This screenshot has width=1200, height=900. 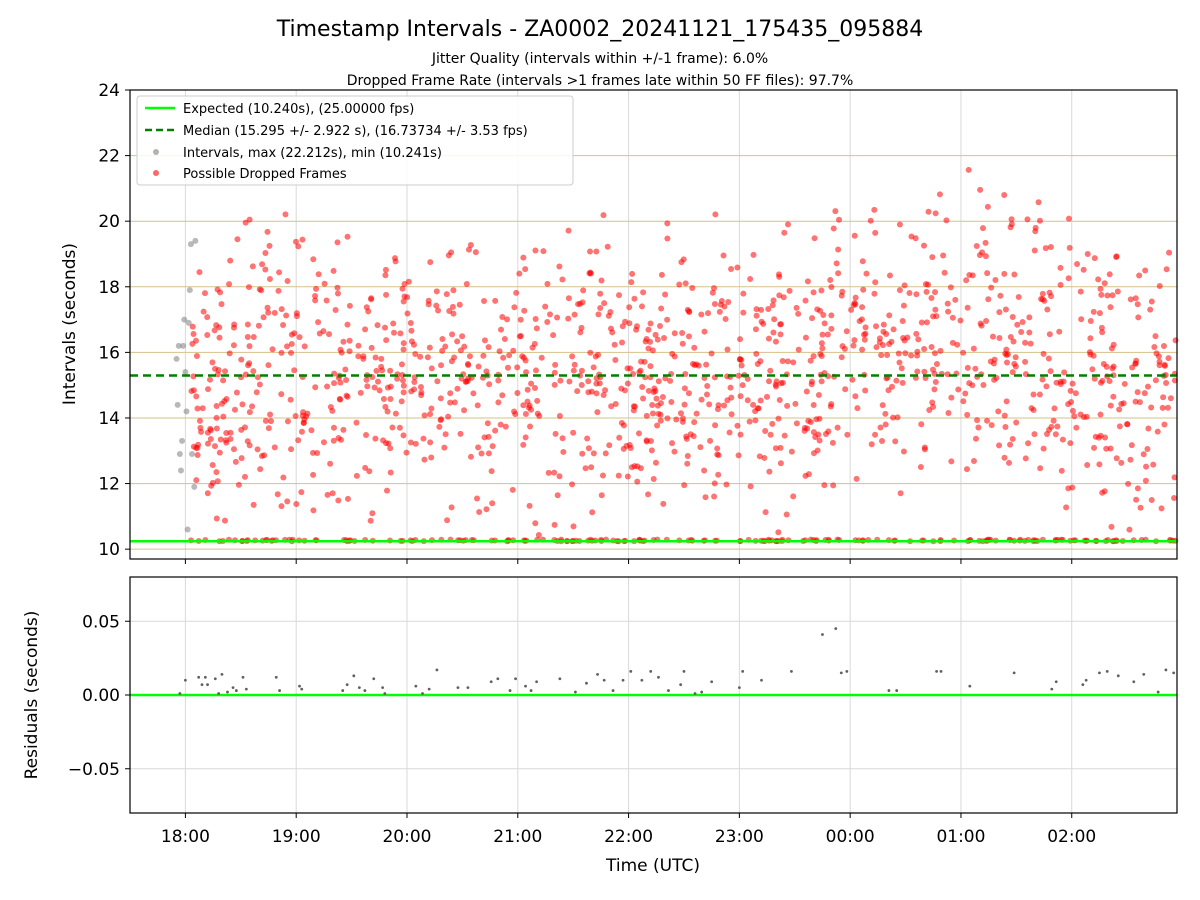 I want to click on xtick-label: 20:00, so click(x=406, y=837).